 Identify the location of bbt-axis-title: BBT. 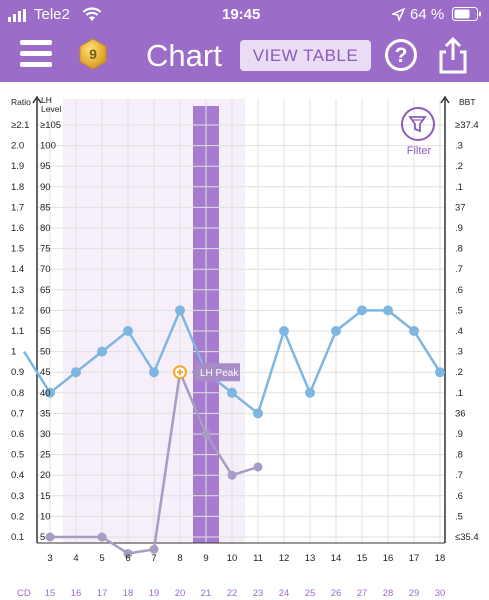
(467, 102).